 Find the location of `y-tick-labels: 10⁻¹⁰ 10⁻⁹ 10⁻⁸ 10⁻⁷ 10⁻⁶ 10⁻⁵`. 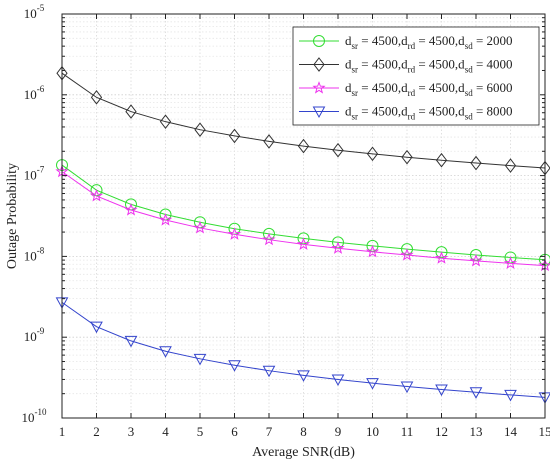

y-tick-labels: 10⁻¹⁰ 10⁻⁹ 10⁻⁸ 10⁻⁷ 10⁻⁶ 10⁻⁵ is located at coordinates (34, 214).